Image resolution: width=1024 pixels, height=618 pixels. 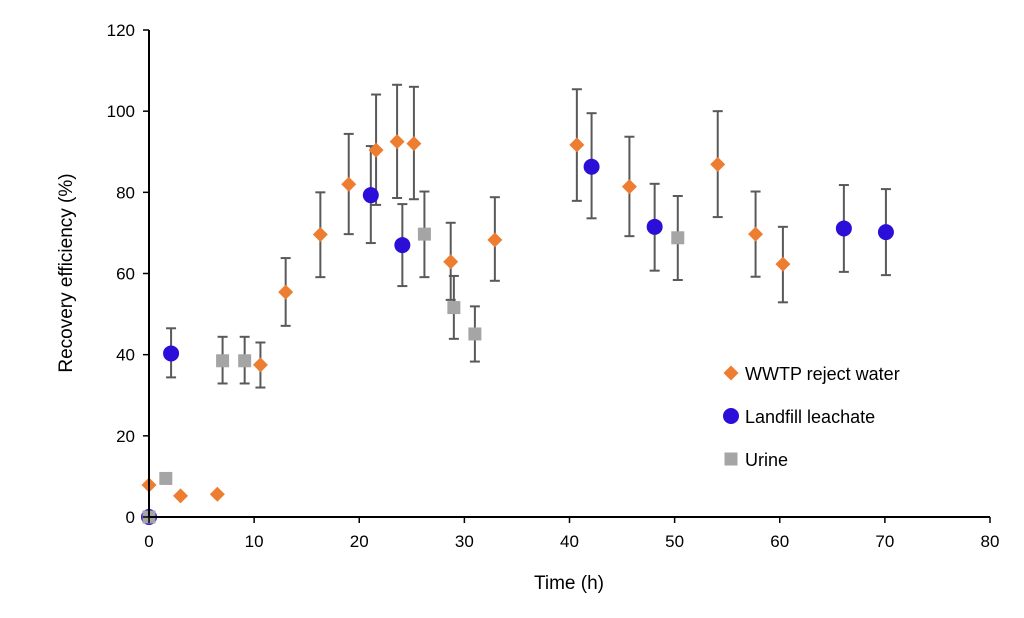 What do you see at coordinates (731, 459) in the screenshot?
I see `legend-marker-urine` at bounding box center [731, 459].